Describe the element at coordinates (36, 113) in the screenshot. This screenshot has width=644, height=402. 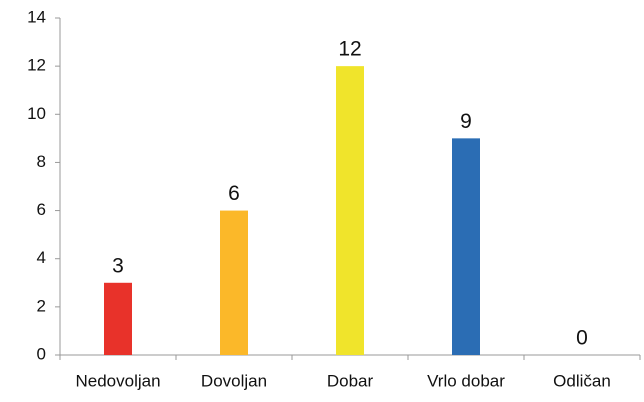
I see `y-tick-label: 10` at that location.